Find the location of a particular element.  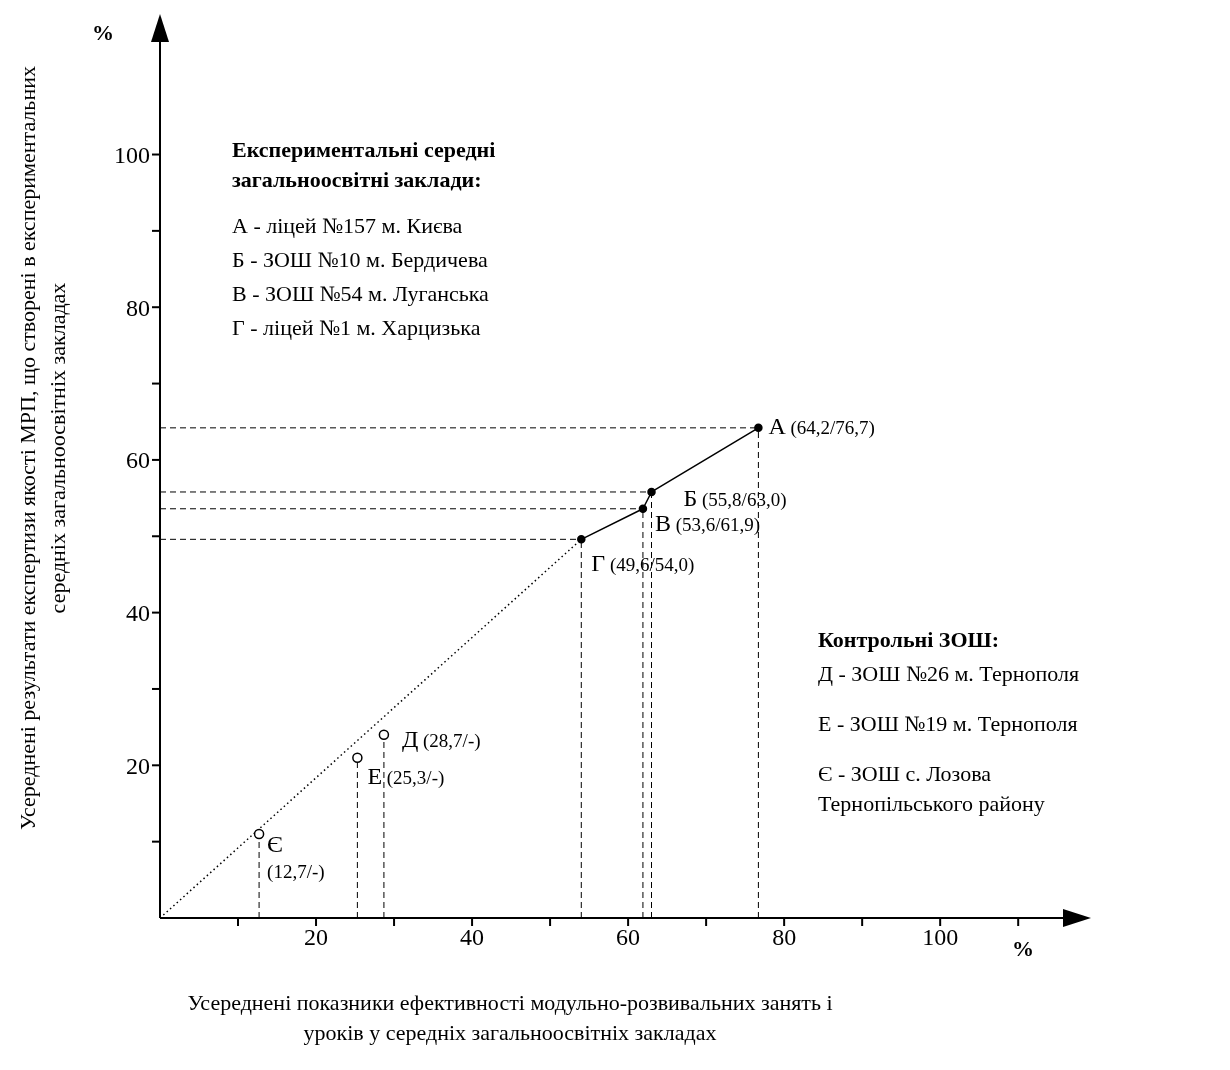

annotation: А (64,2/76,7) is located at coordinates (821, 425).